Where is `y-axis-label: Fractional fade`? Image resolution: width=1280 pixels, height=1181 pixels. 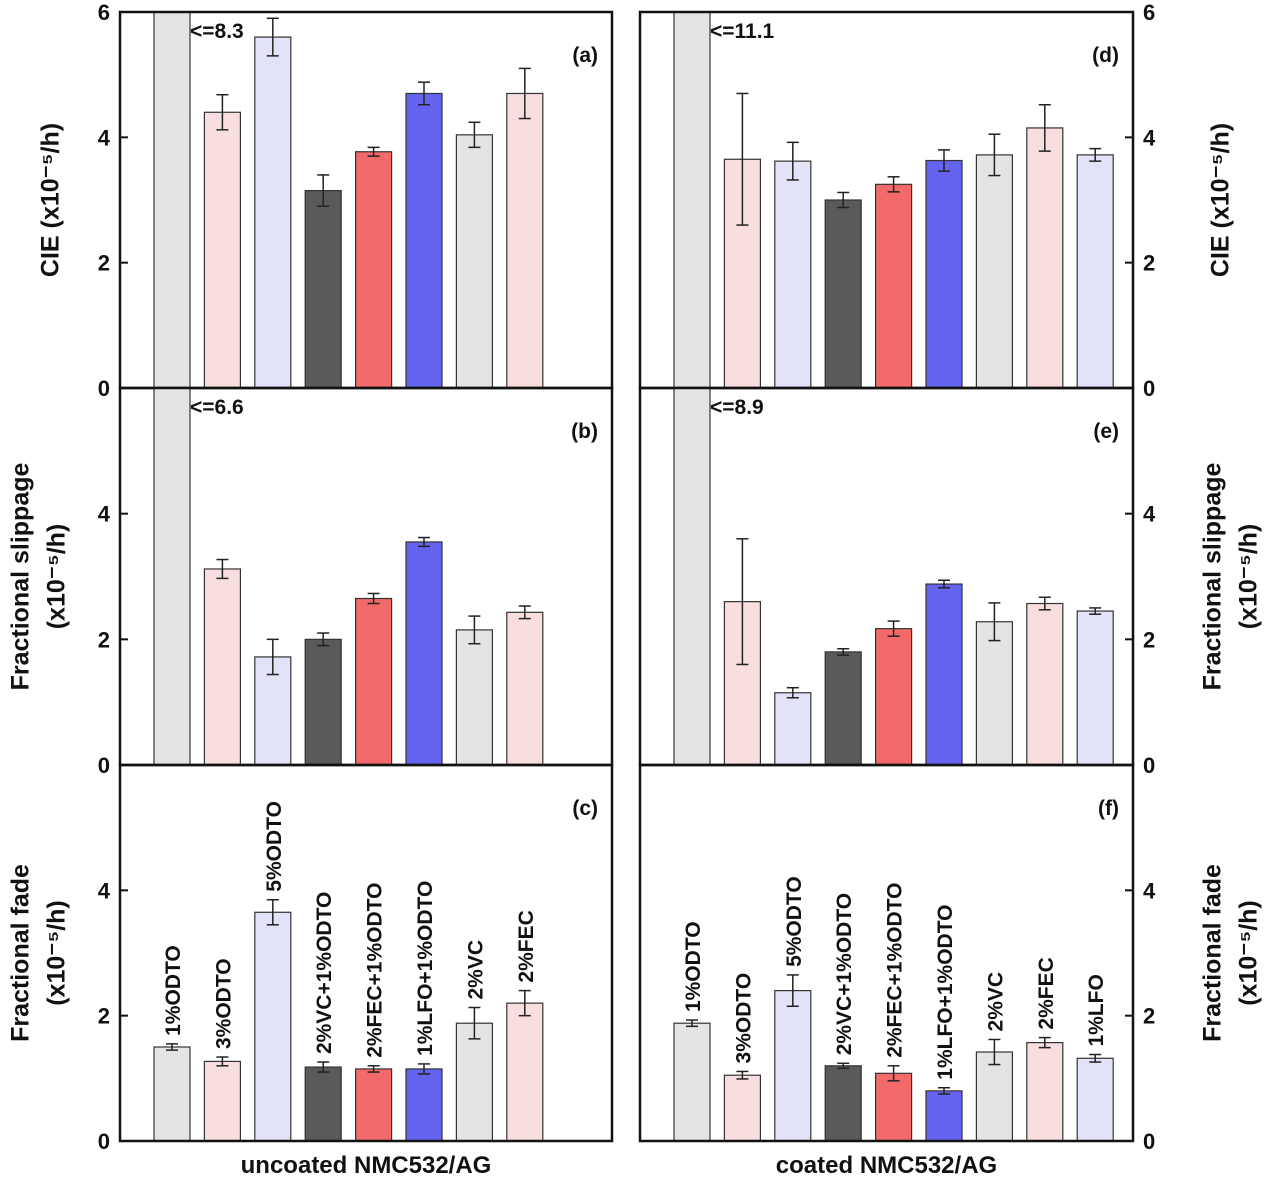
y-axis-label: Fractional fade is located at coordinates (21, 953).